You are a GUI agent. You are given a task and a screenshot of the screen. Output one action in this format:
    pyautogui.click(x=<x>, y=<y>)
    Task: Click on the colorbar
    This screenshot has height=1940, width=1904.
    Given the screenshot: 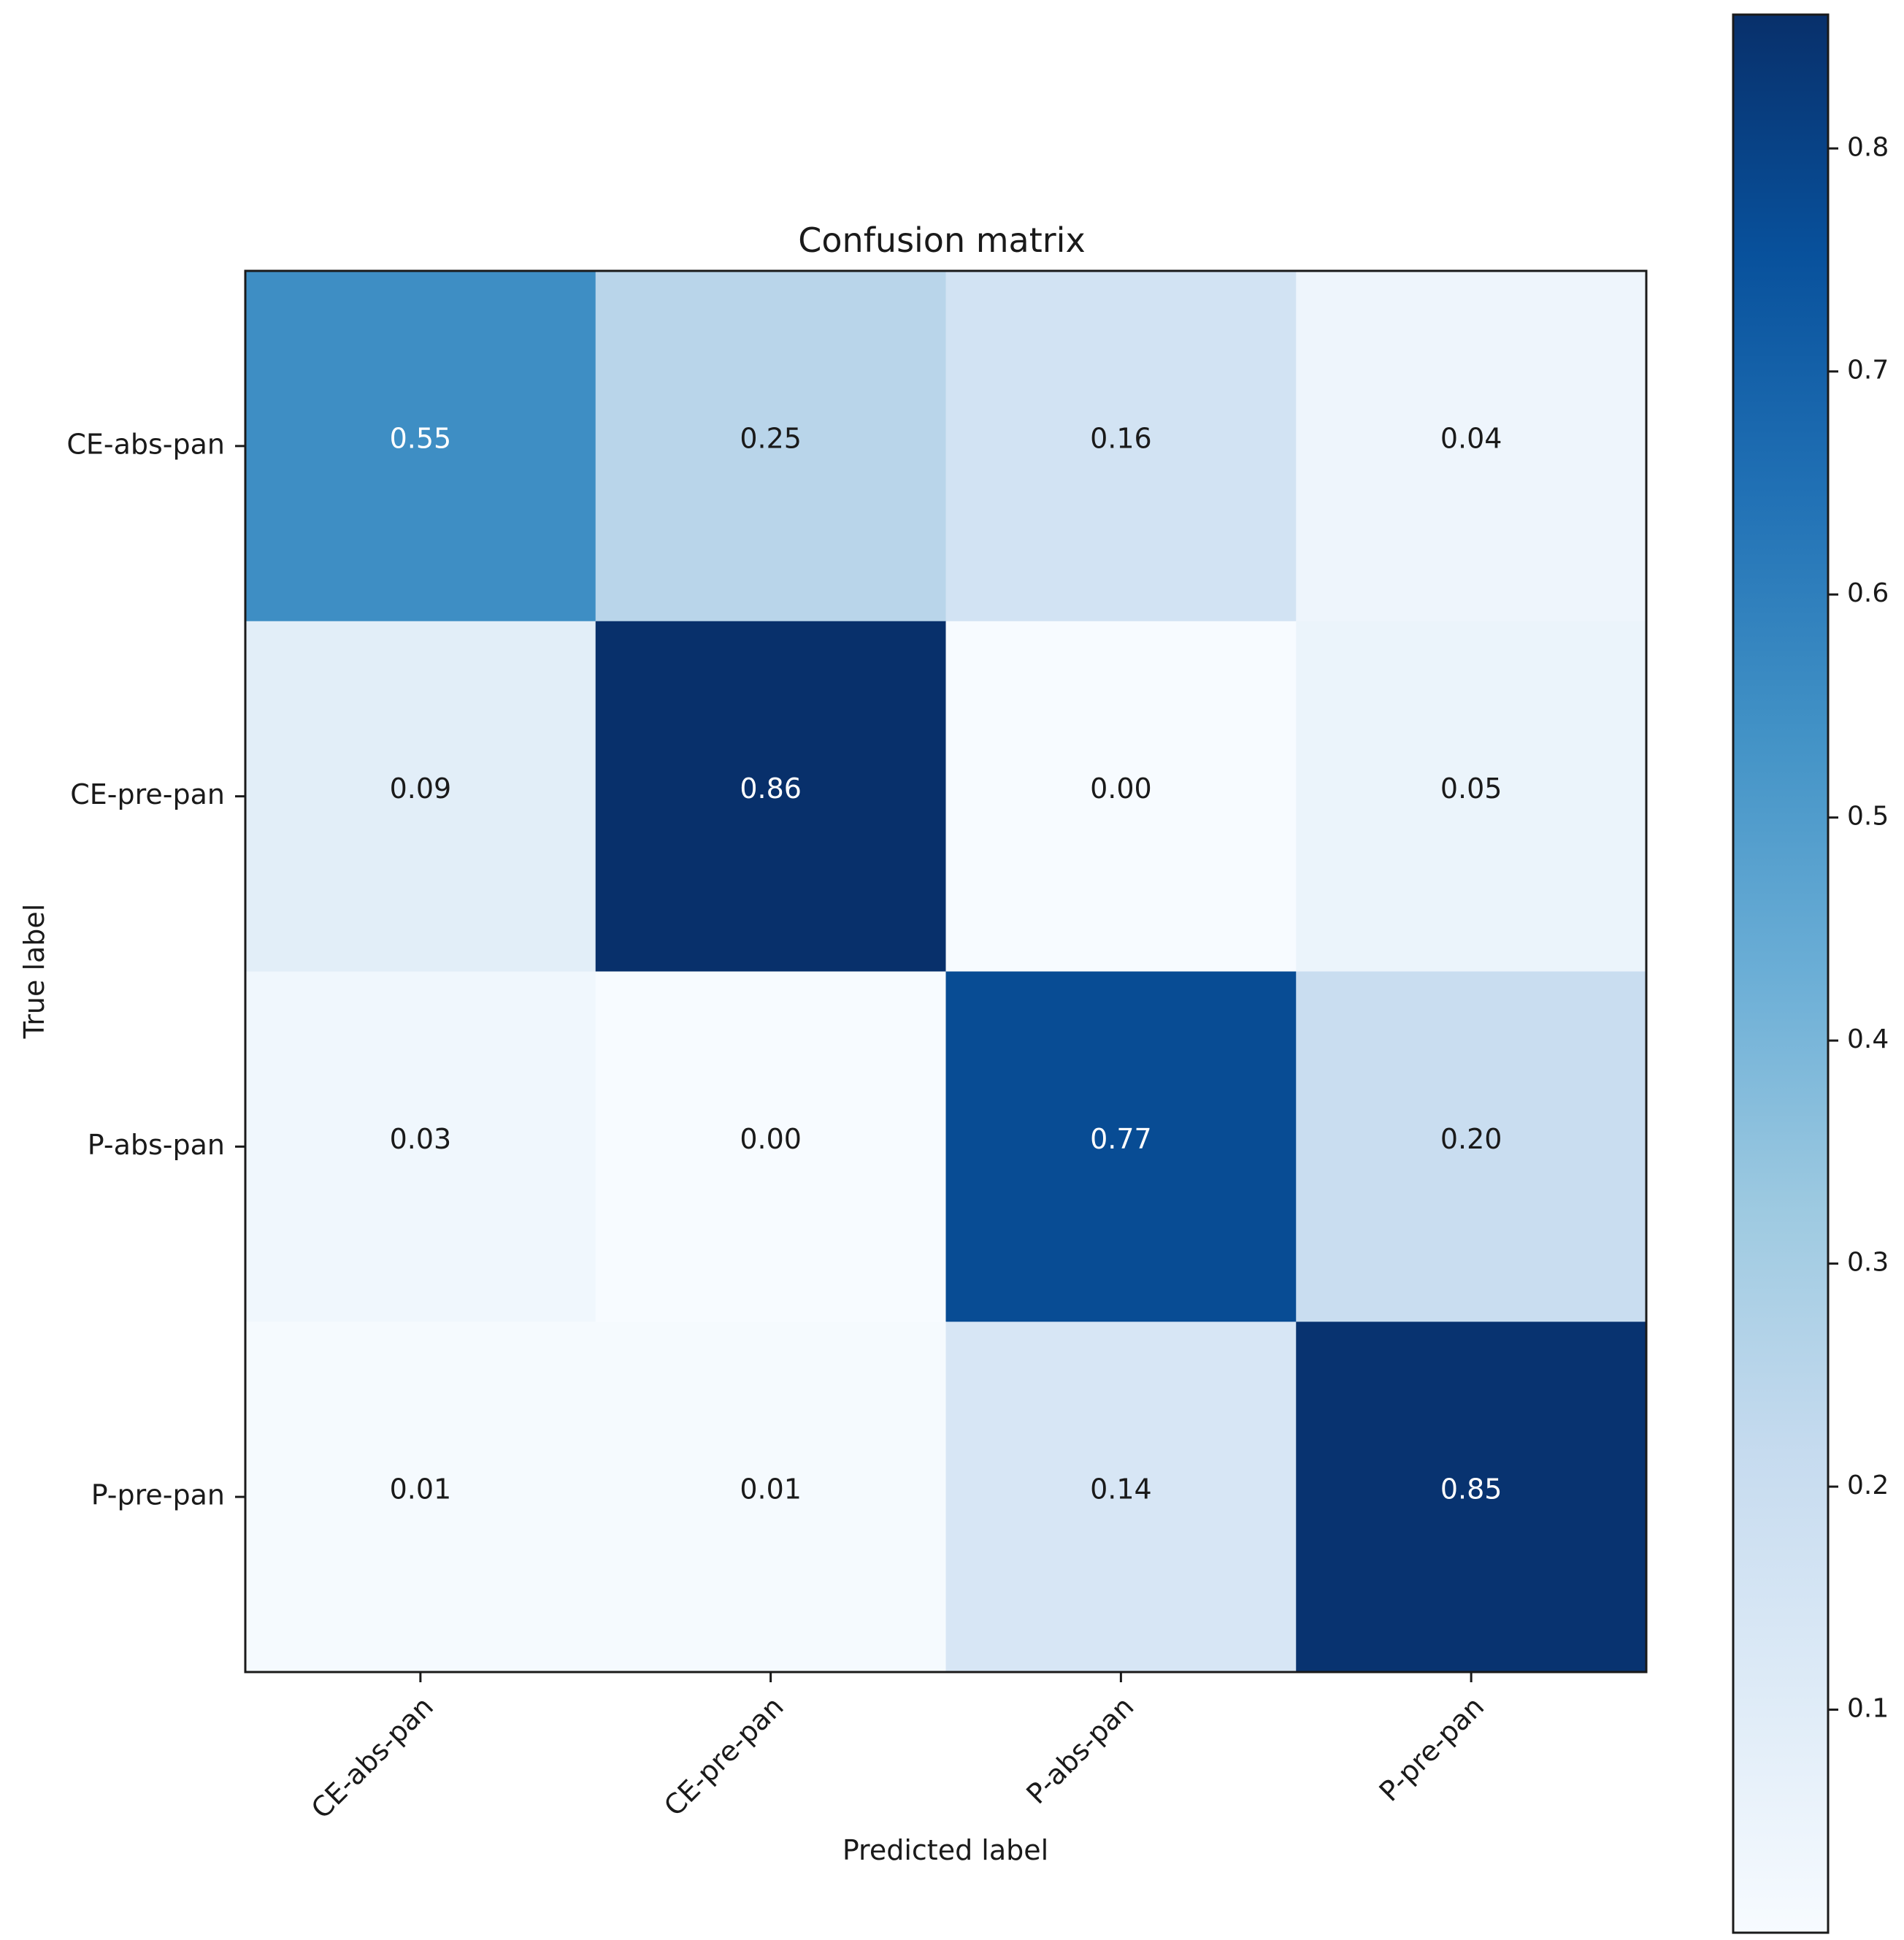 What is the action you would take?
    pyautogui.click(x=1781, y=973)
    